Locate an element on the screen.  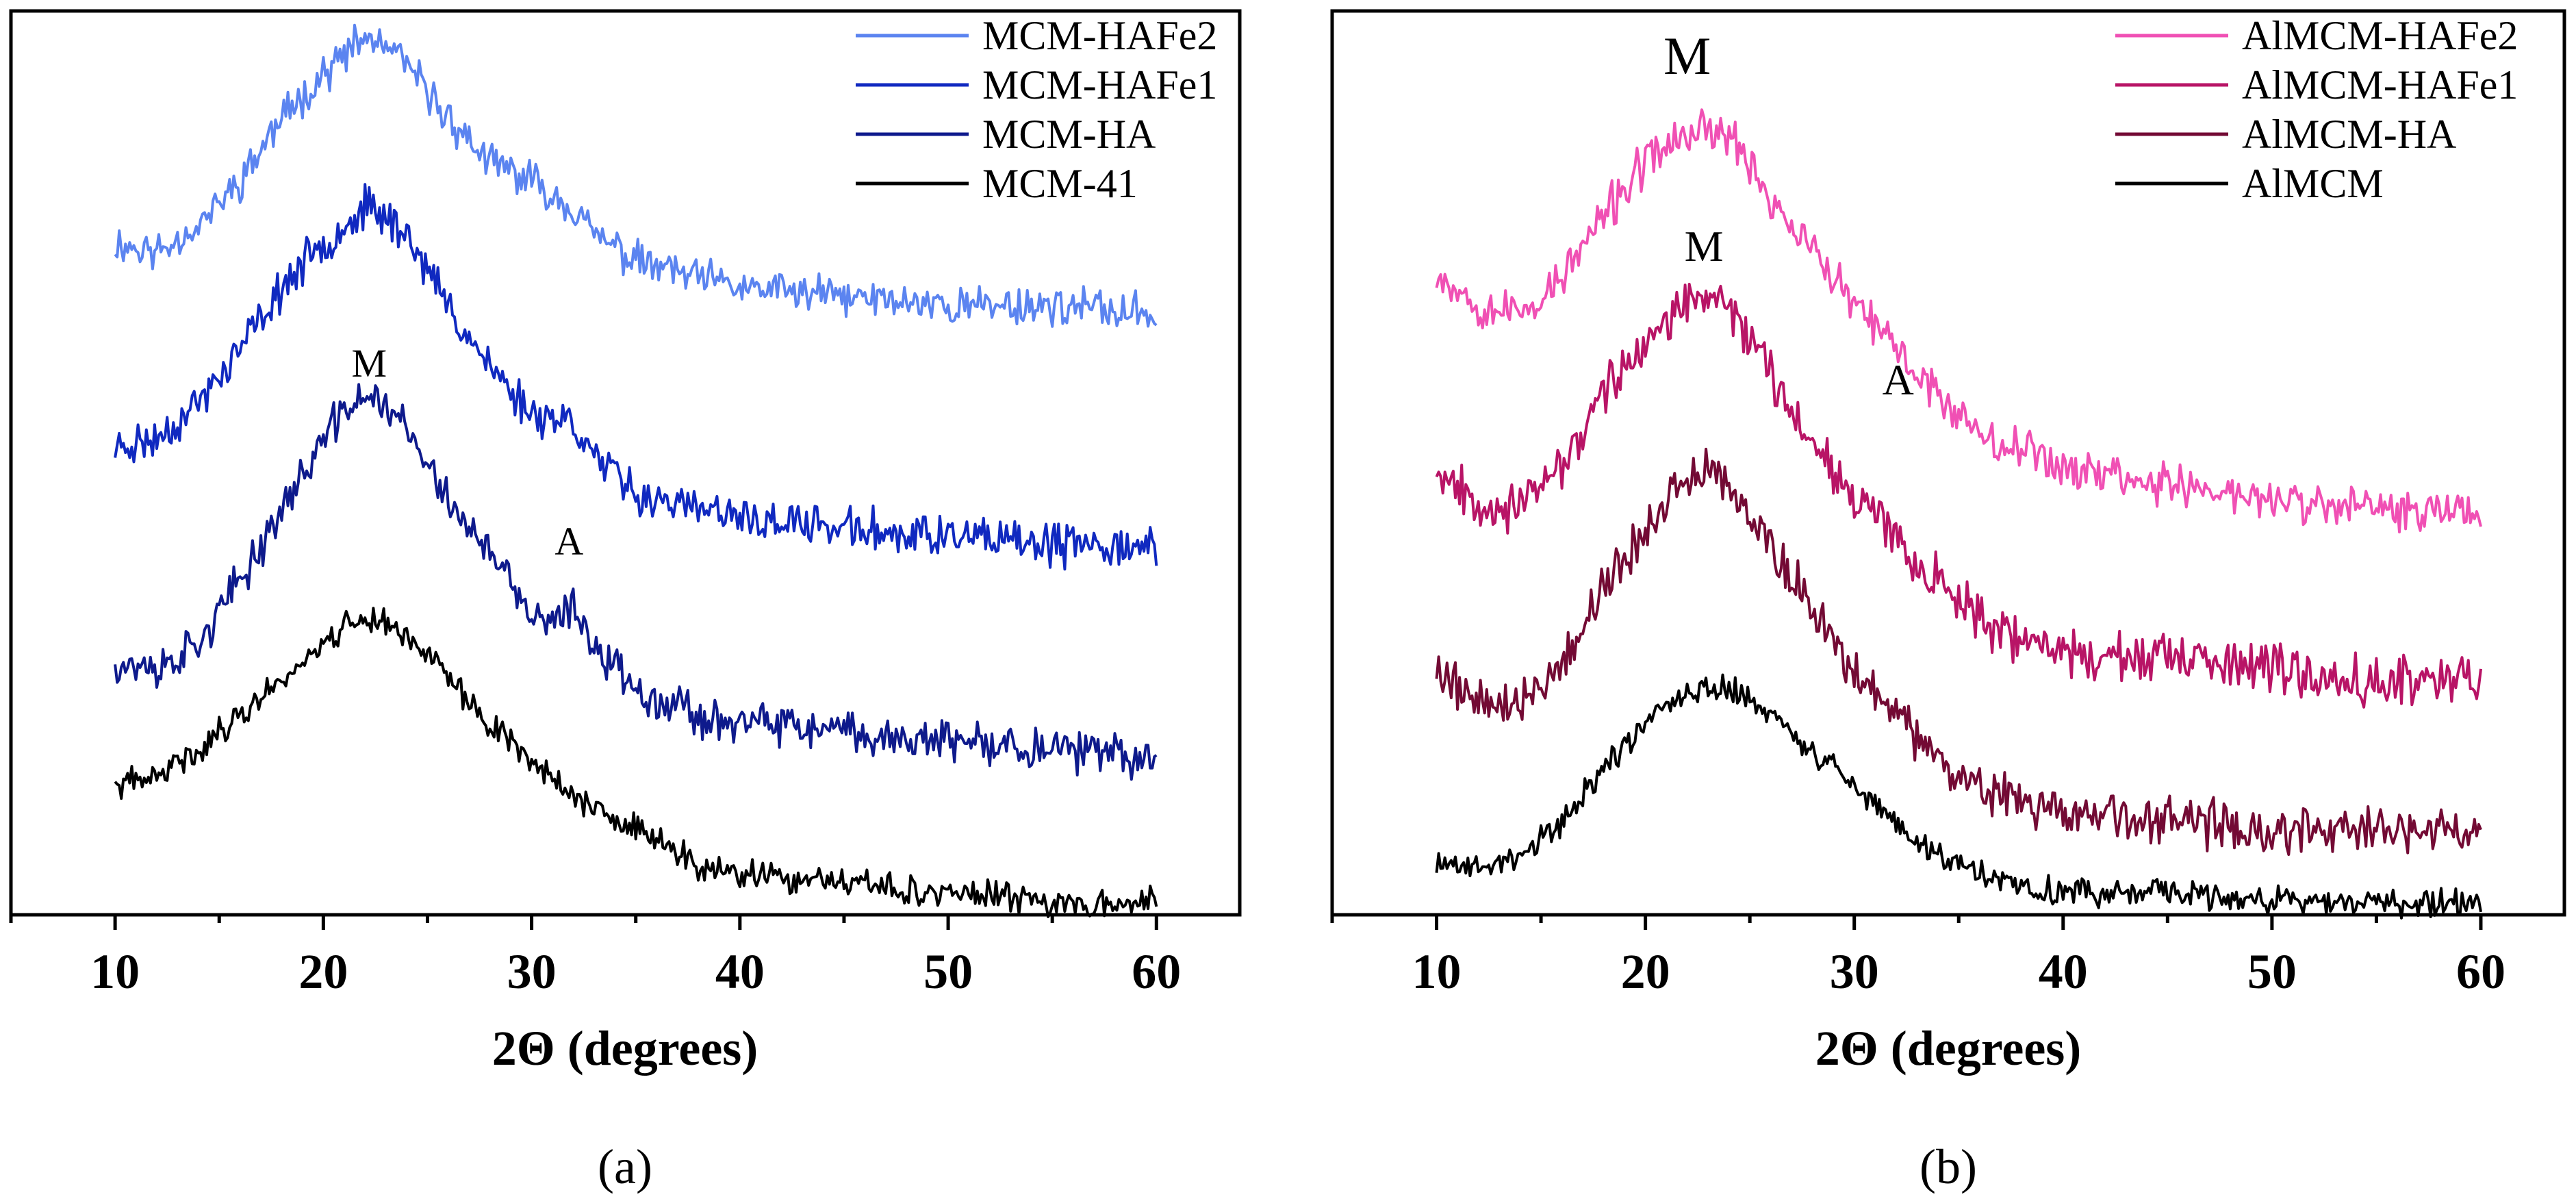
peak-label-a-1: A is located at coordinates (568, 542).